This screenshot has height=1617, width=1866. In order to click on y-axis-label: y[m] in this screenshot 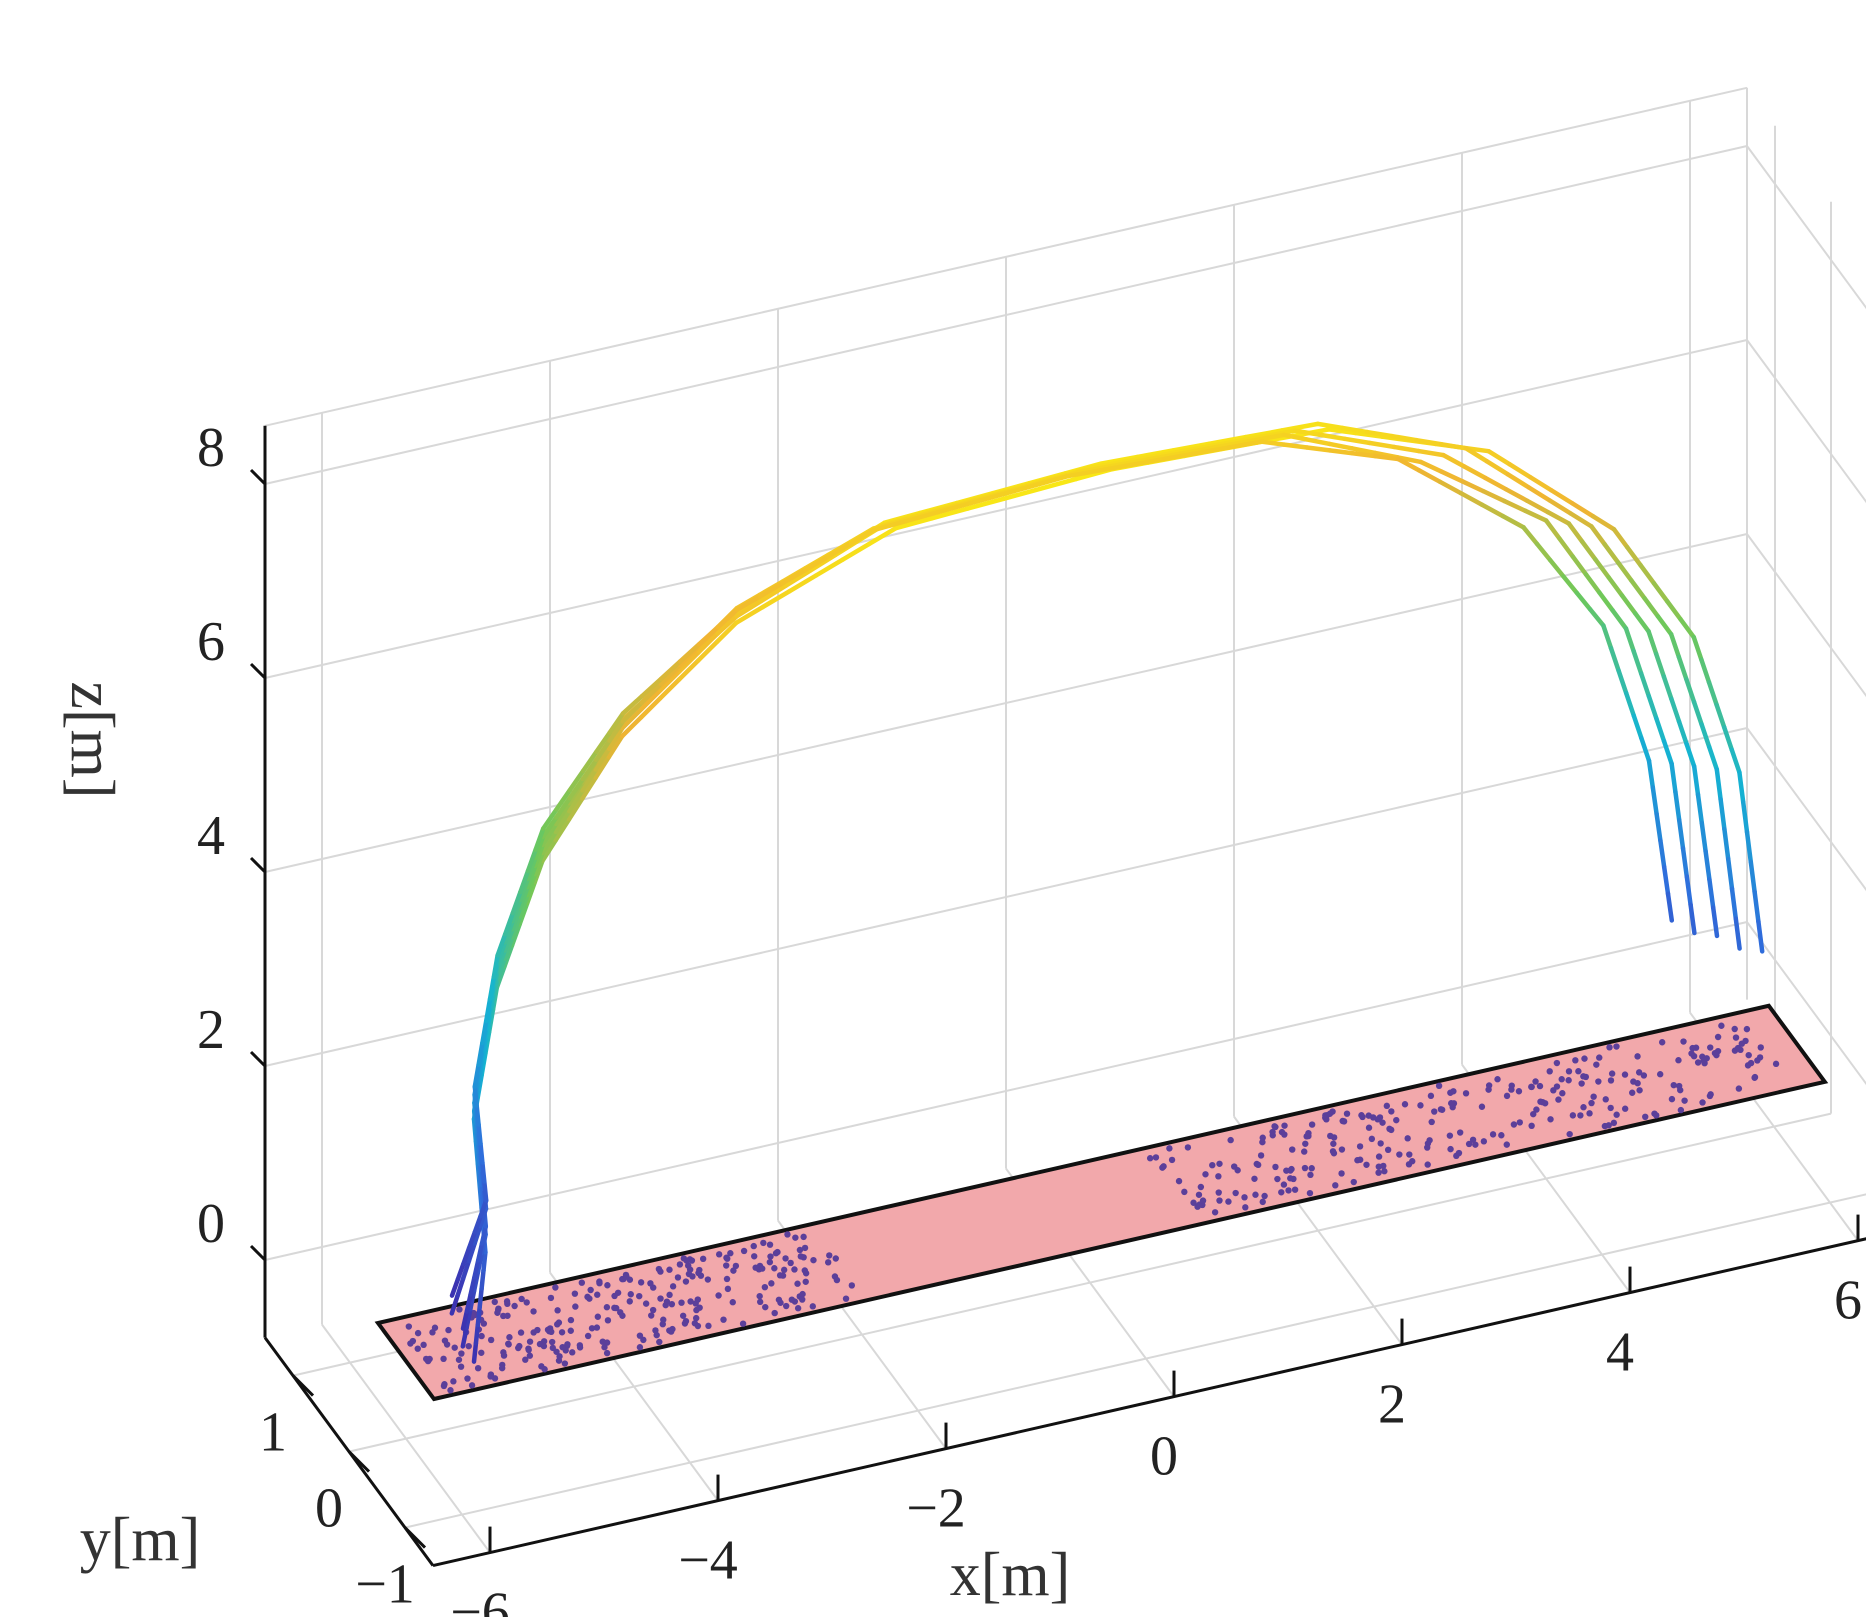, I will do `click(140, 1540)`.